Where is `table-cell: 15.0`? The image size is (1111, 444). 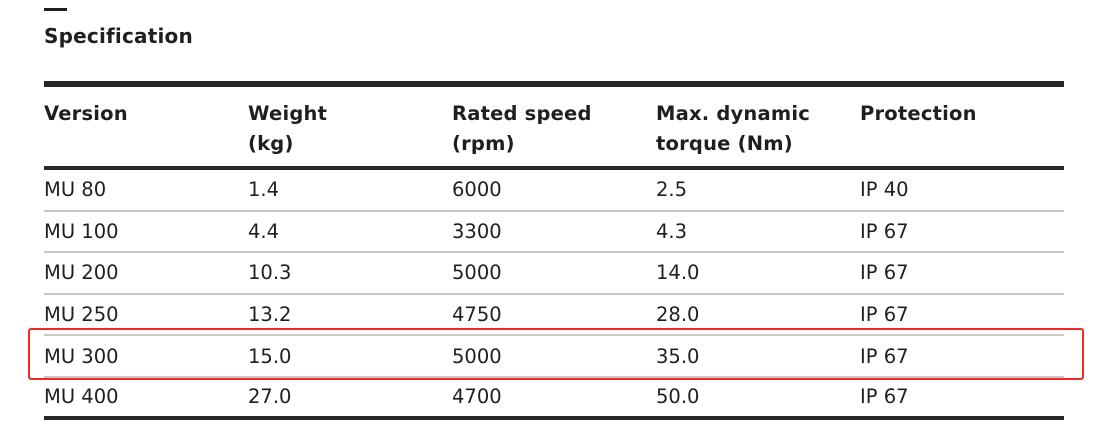
table-cell: 15.0 is located at coordinates (270, 356).